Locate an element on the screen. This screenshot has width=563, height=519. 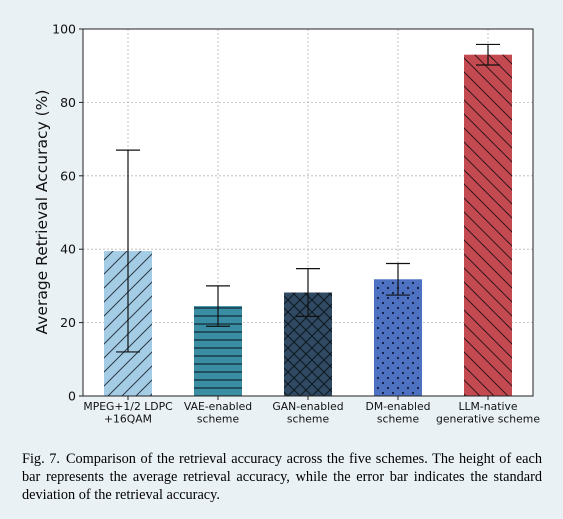
x-tick-label: generative scheme is located at coordinates (488, 419).